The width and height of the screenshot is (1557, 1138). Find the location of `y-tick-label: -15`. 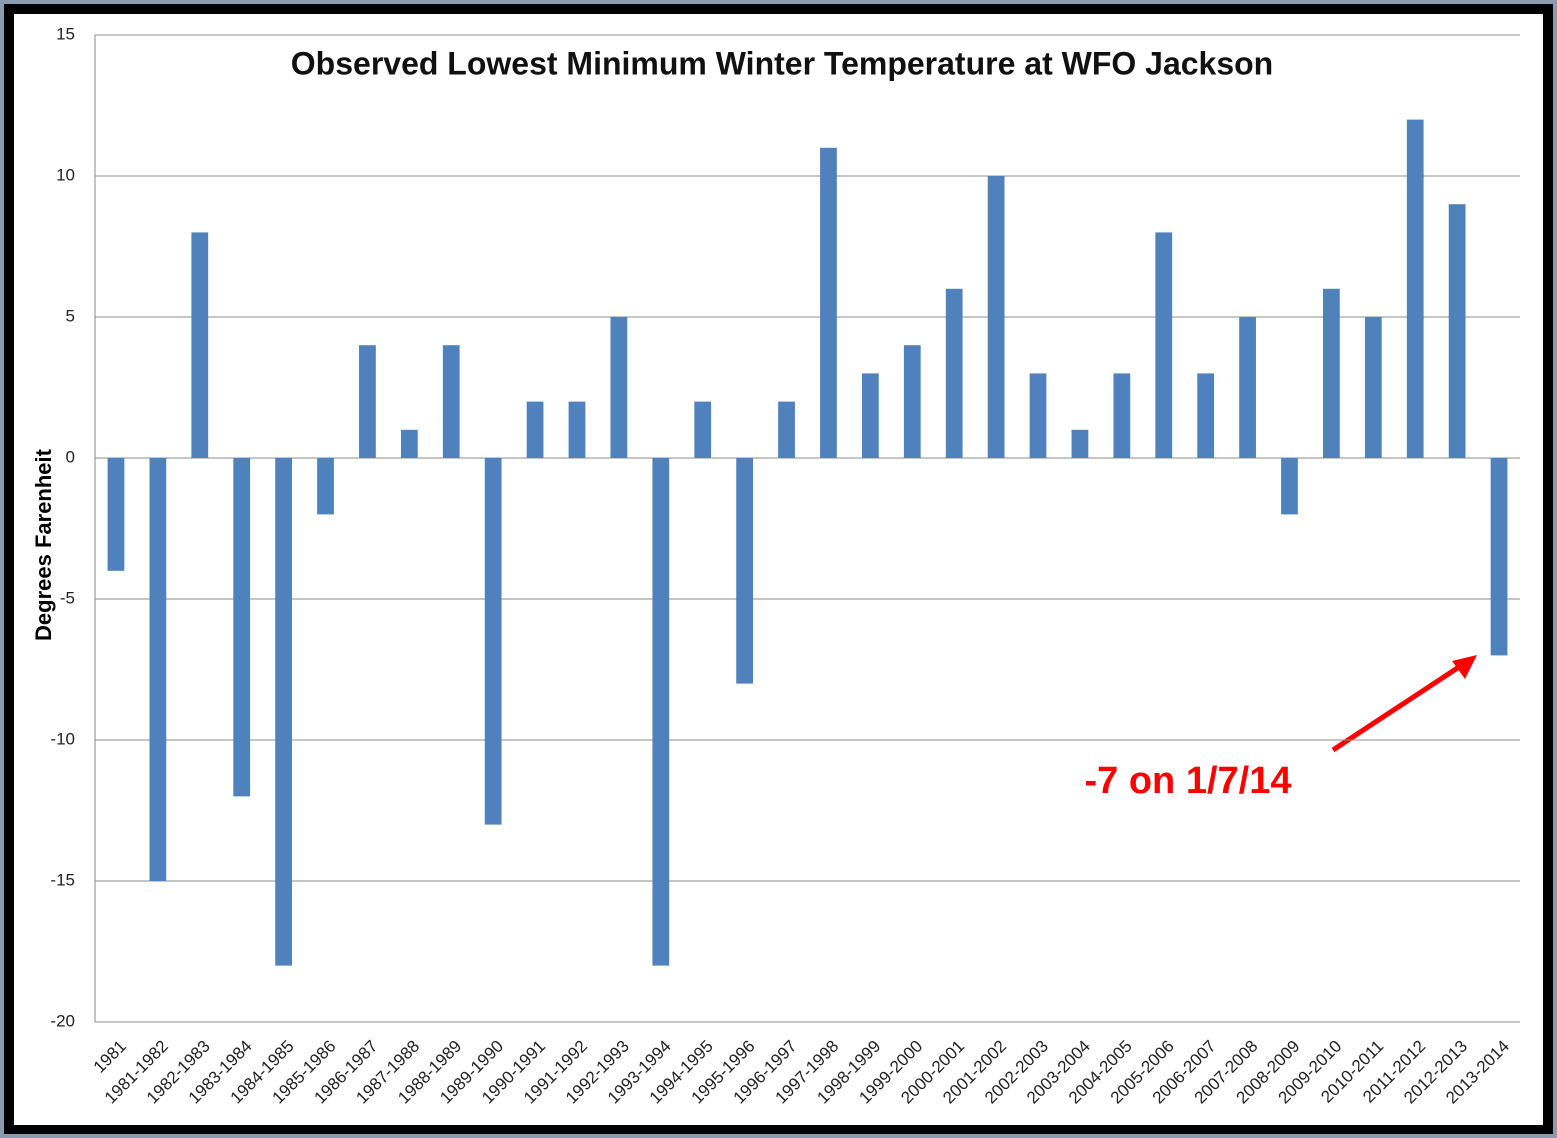

y-tick-label: -15 is located at coordinates (62, 879).